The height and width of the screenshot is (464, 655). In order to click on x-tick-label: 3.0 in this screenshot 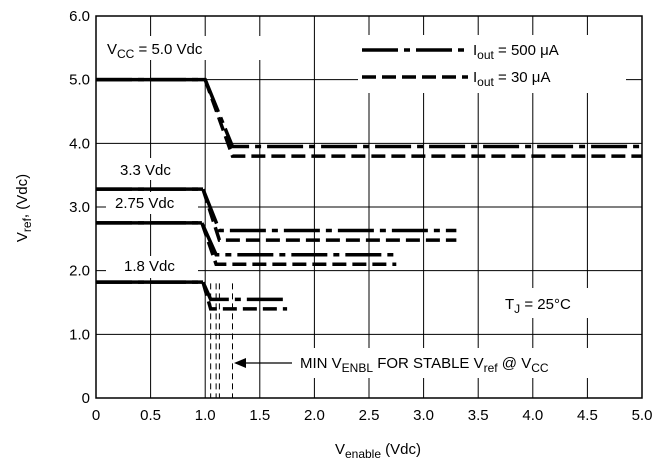, I will do `click(423, 415)`.